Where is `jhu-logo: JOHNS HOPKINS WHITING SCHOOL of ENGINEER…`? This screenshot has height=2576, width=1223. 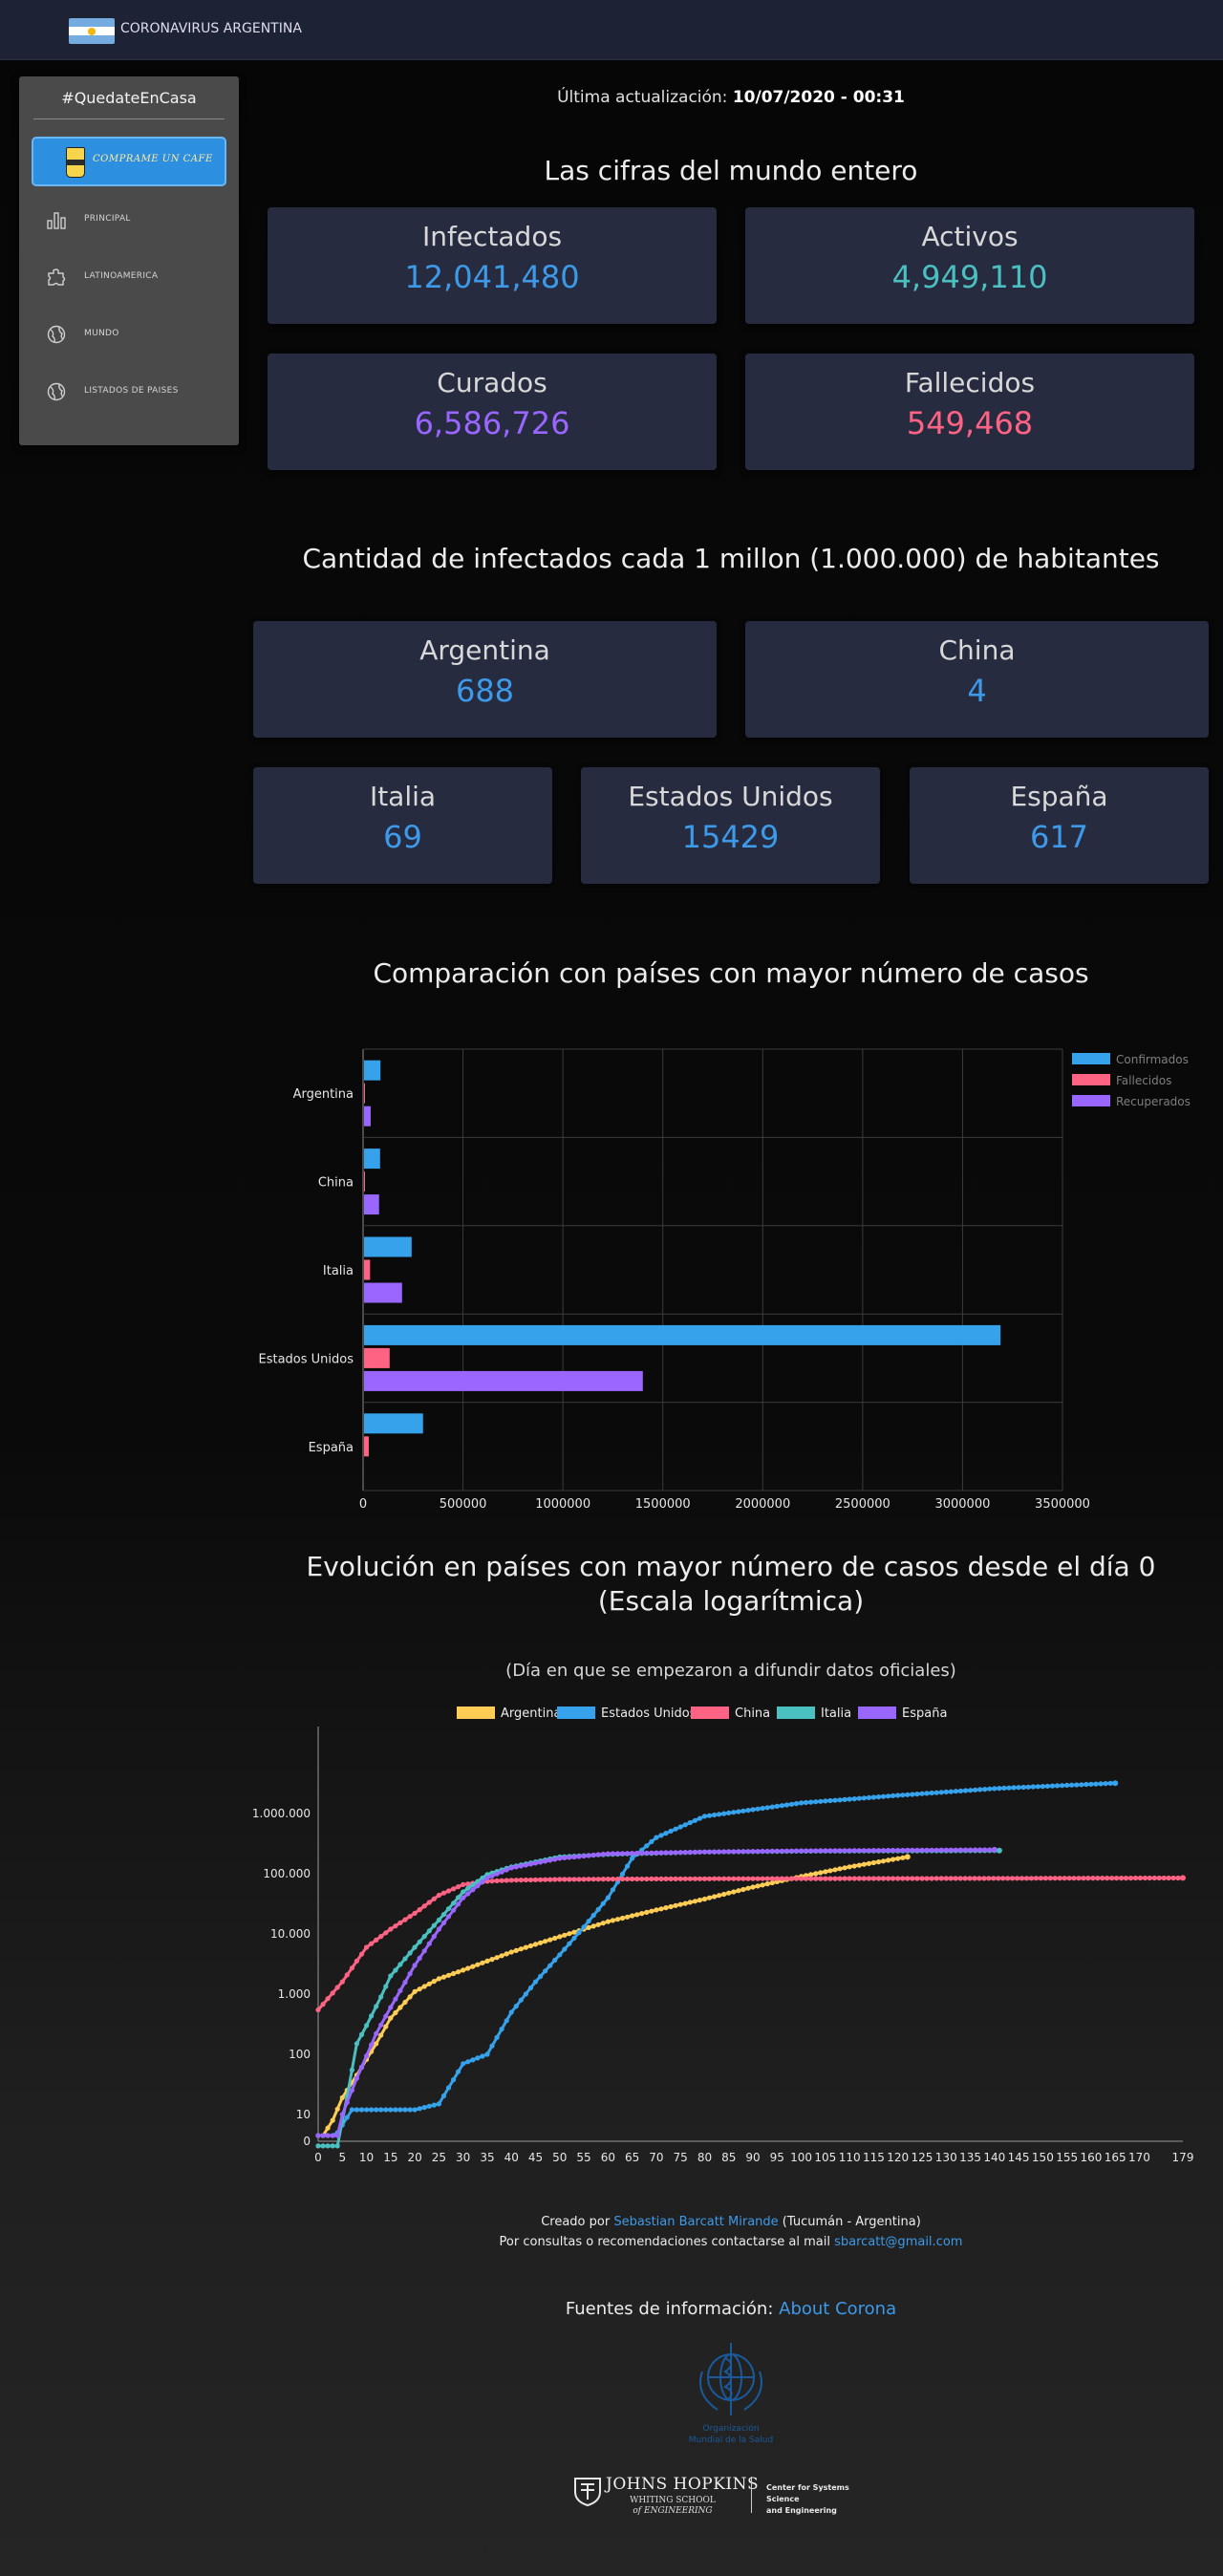 jhu-logo: JOHNS HOPKINS WHITING SCHOOL of ENGINEER… is located at coordinates (722, 2497).